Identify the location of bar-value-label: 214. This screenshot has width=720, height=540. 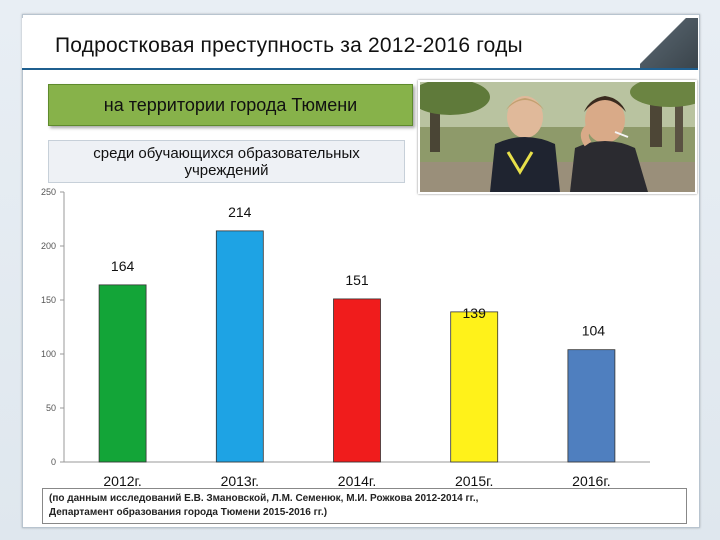
(240, 212).